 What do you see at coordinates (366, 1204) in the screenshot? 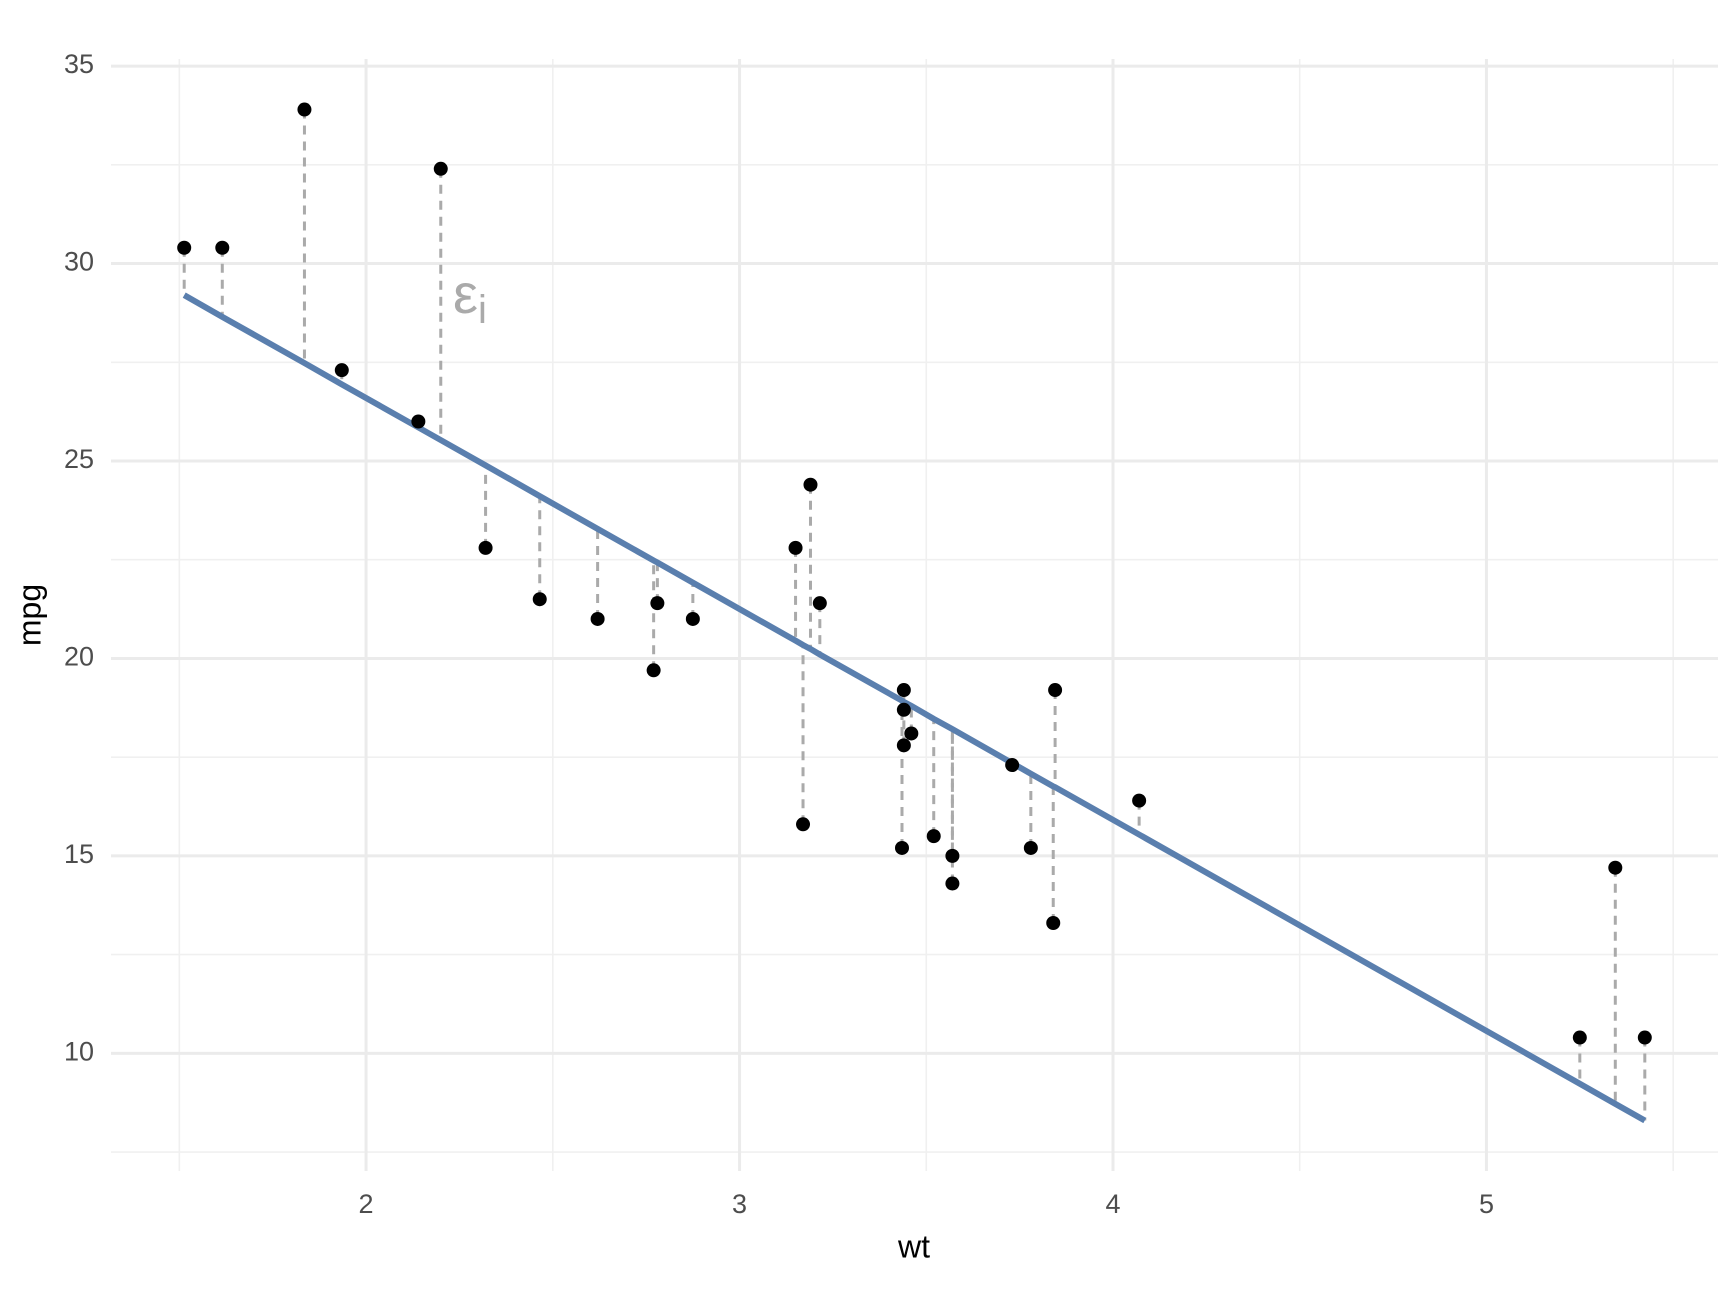
I see `x-tick-label: 2` at bounding box center [366, 1204].